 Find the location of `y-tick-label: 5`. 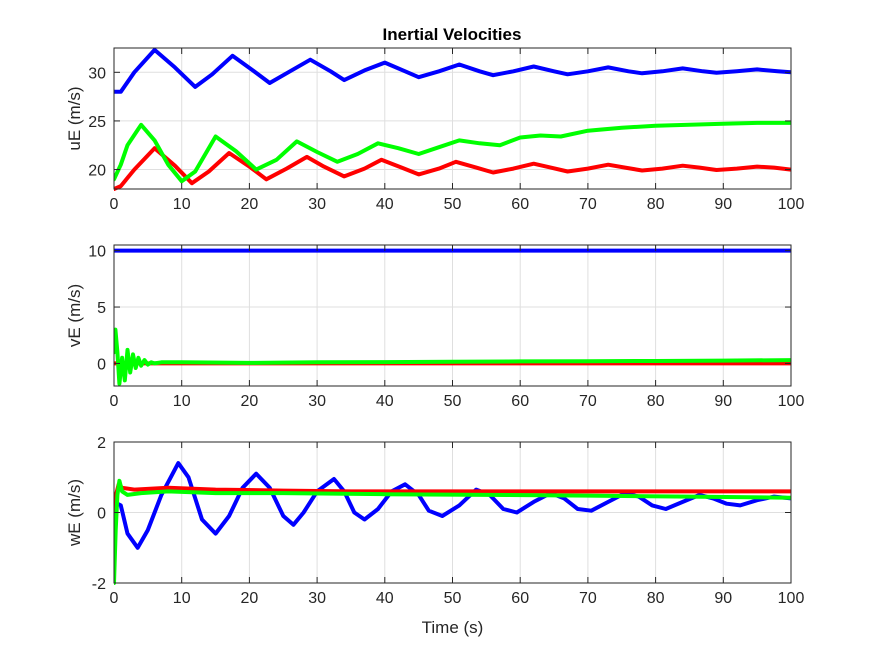

y-tick-label: 5 is located at coordinates (101, 308).